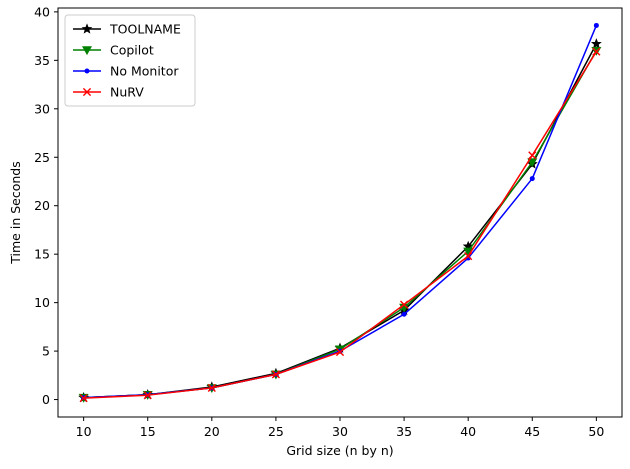  I want to click on legend-entry: No Monitor, so click(126, 71).